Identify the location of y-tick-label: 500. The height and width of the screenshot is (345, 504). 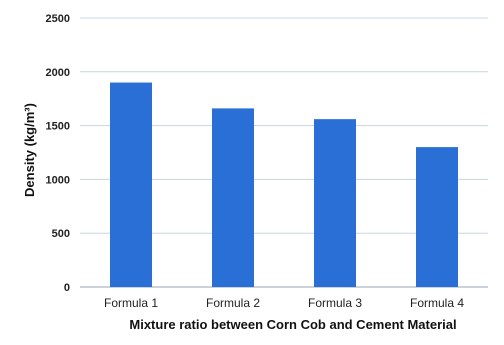
(61, 234).